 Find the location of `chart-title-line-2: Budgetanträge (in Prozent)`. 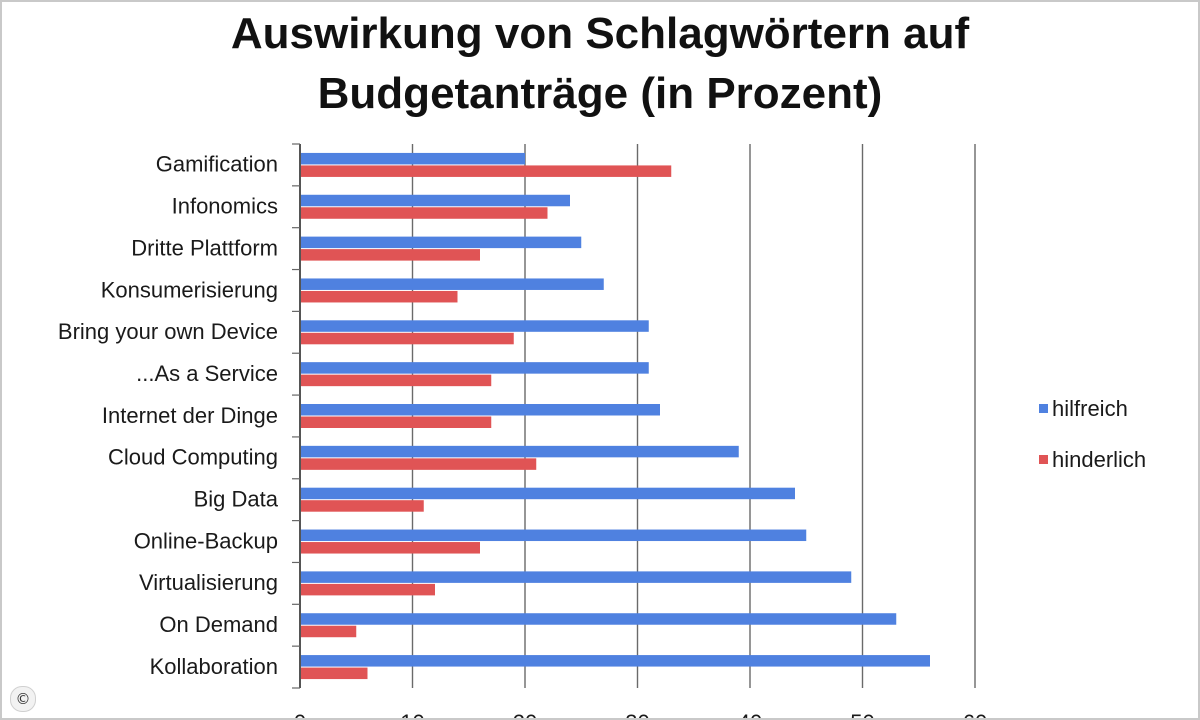

chart-title-line-2: Budgetanträge (in Prozent) is located at coordinates (600, 93).